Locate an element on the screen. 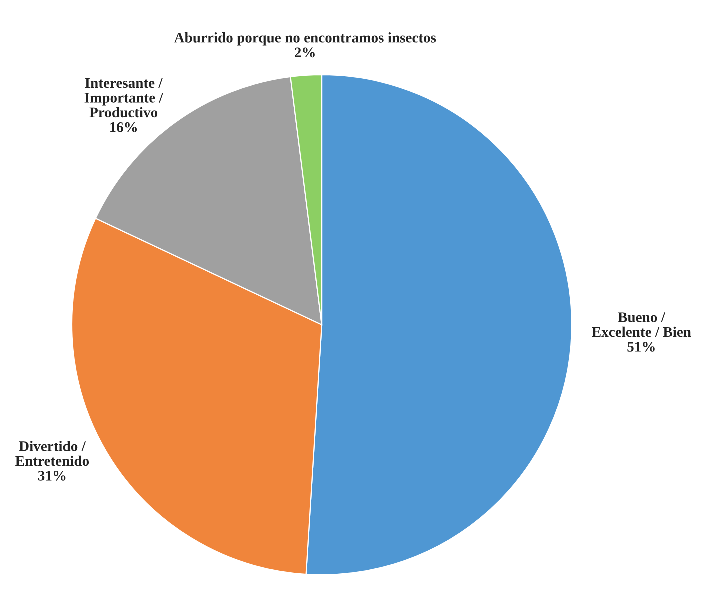 The image size is (724, 603). data-label: 16% is located at coordinates (124, 127).